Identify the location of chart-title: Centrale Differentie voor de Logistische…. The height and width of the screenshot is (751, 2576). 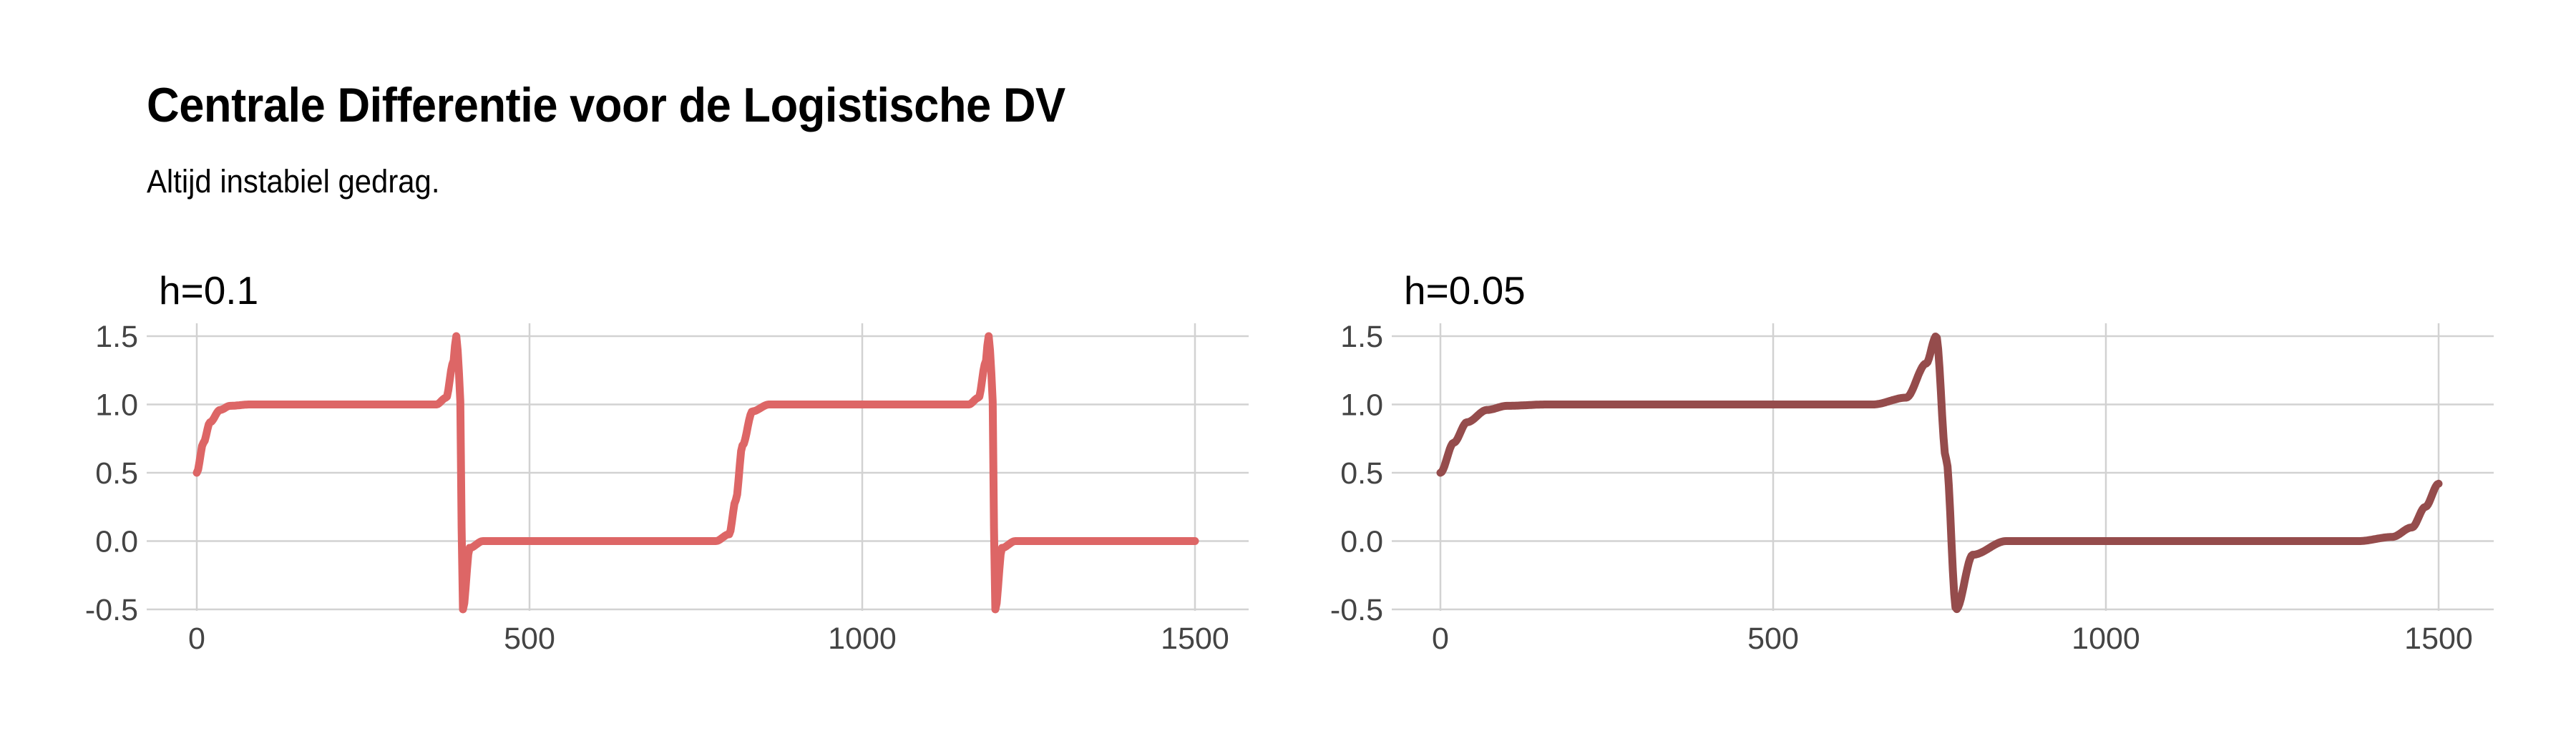
(606, 105).